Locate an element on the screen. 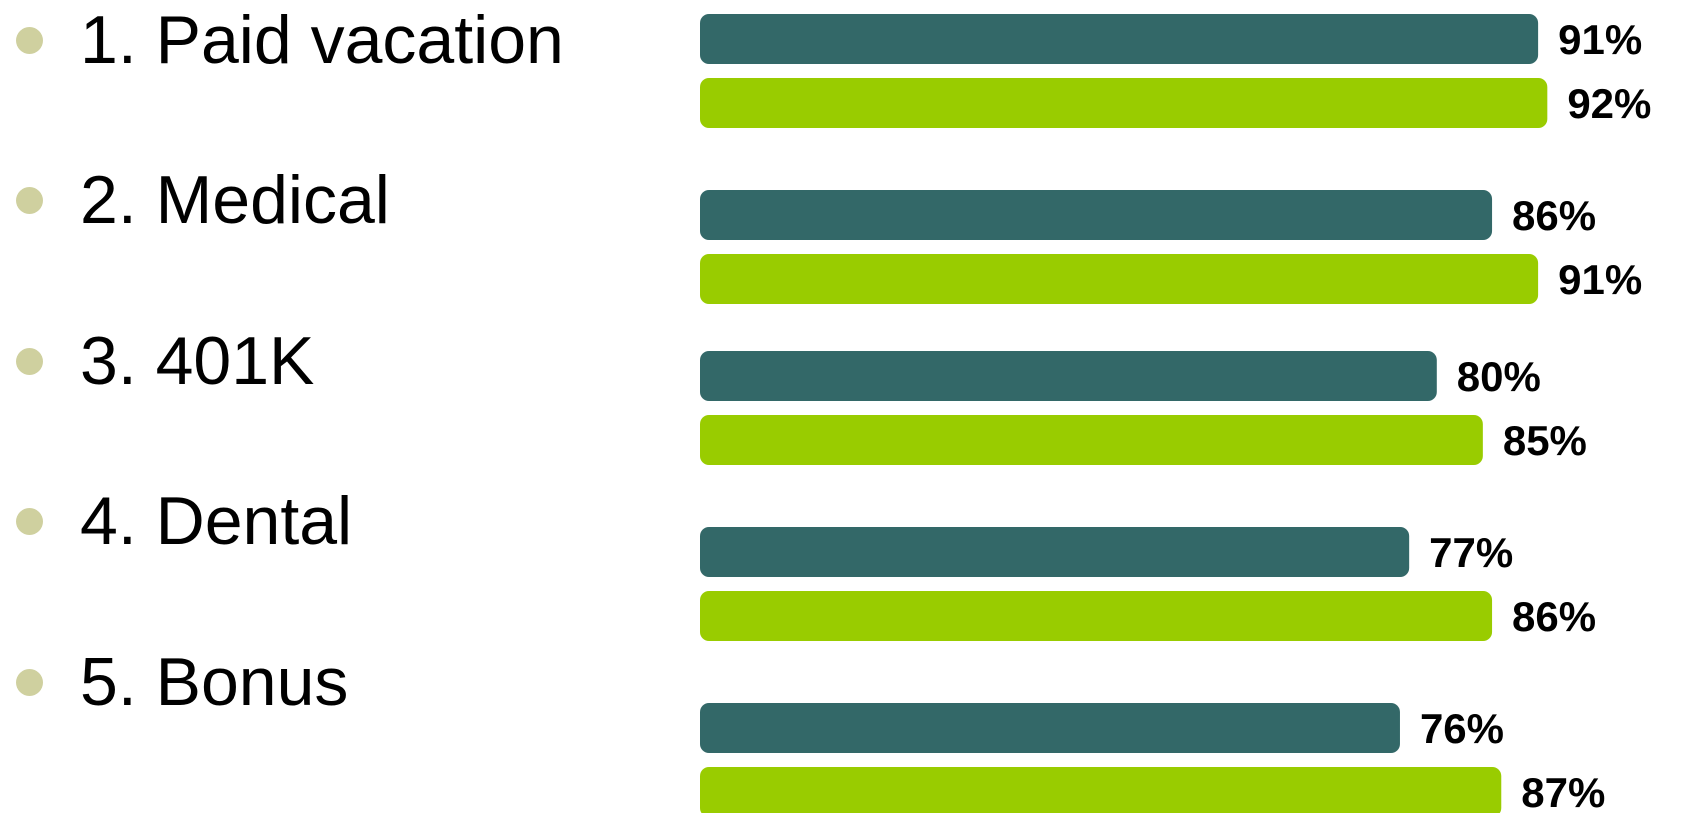 The height and width of the screenshot is (813, 1681). data-label-s2-c2: 91% is located at coordinates (1600, 279).